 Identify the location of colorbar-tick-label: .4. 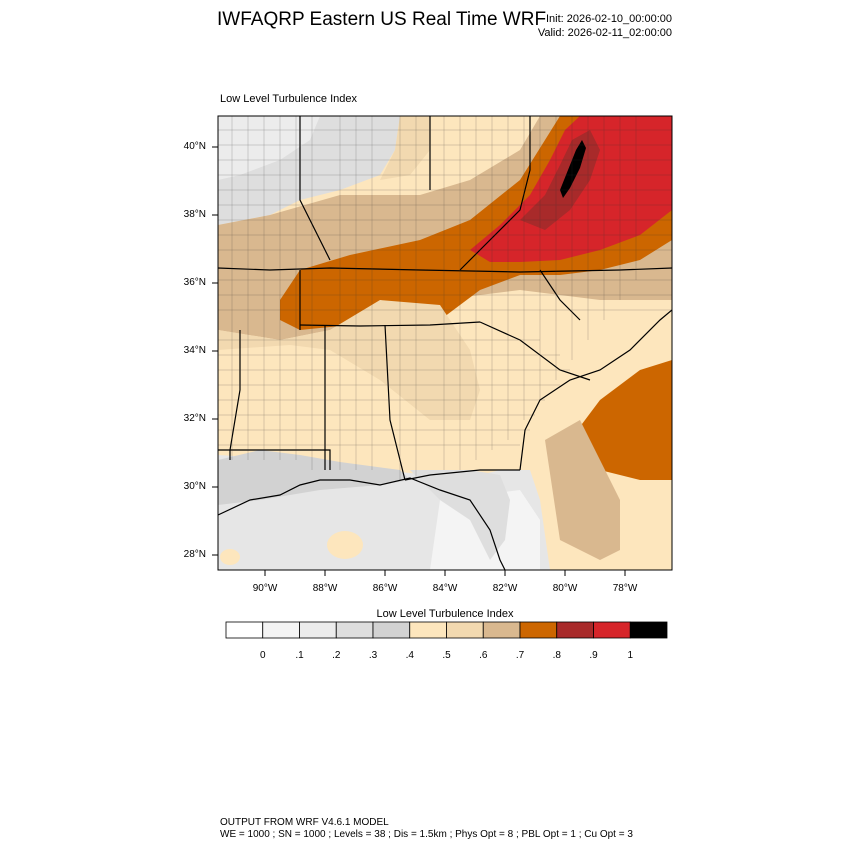
(409, 655).